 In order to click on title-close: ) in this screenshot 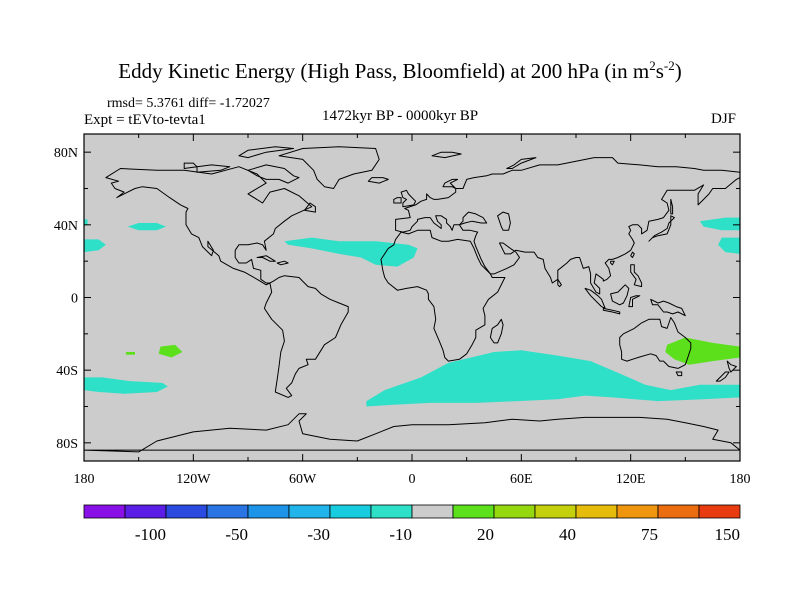, I will do `click(678, 71)`.